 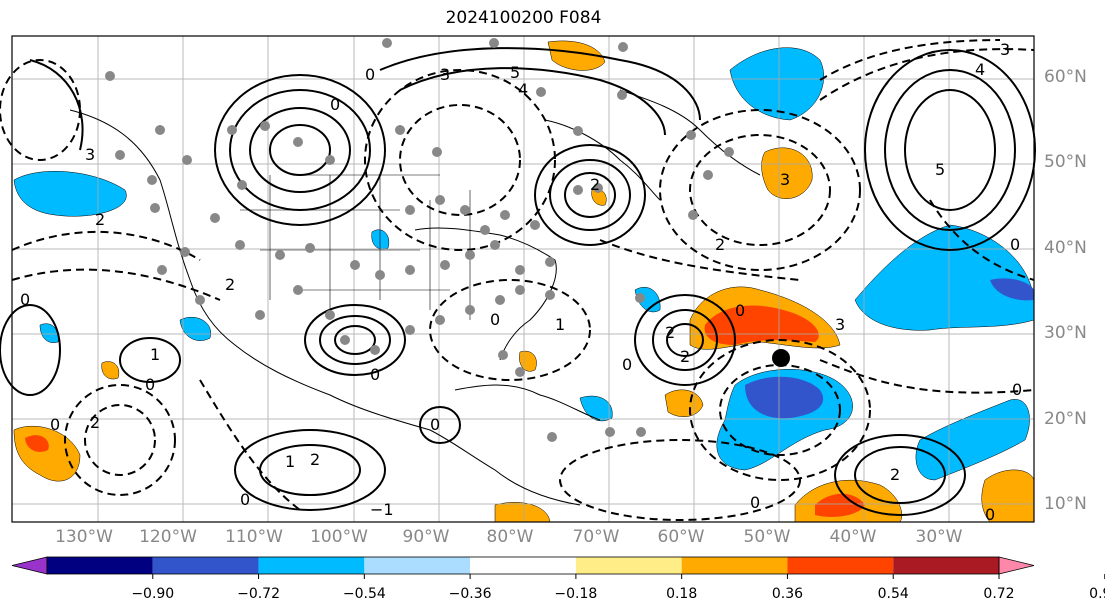 I want to click on longitude-label: 130°W, so click(x=84, y=537).